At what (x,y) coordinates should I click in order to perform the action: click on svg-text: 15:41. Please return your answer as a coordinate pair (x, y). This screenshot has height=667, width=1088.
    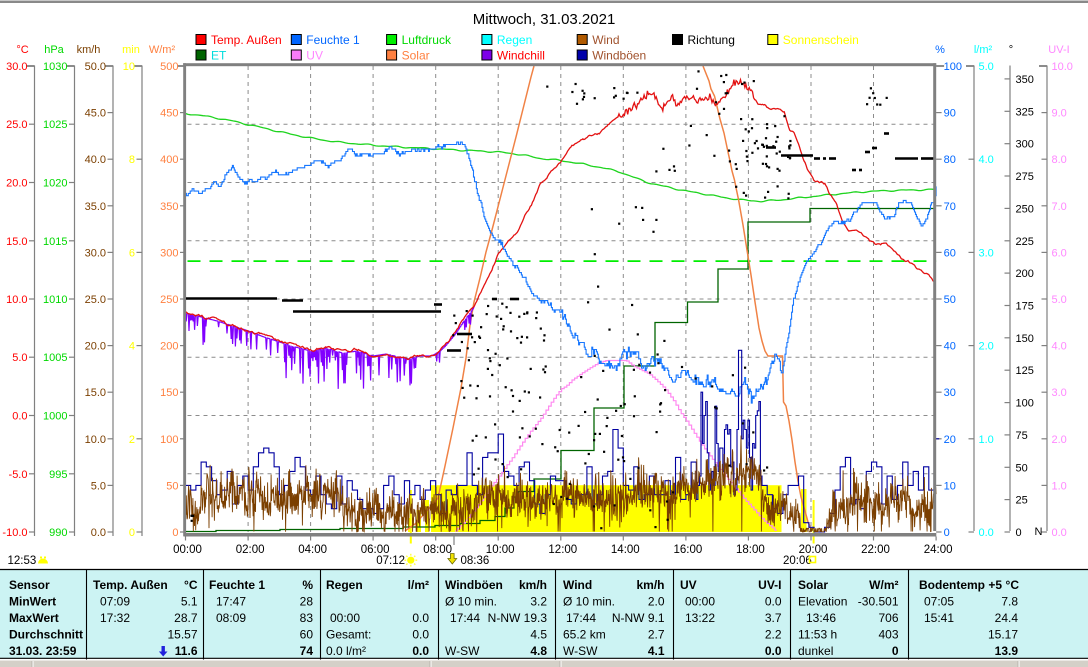
    Looking at the image, I should click on (939, 618).